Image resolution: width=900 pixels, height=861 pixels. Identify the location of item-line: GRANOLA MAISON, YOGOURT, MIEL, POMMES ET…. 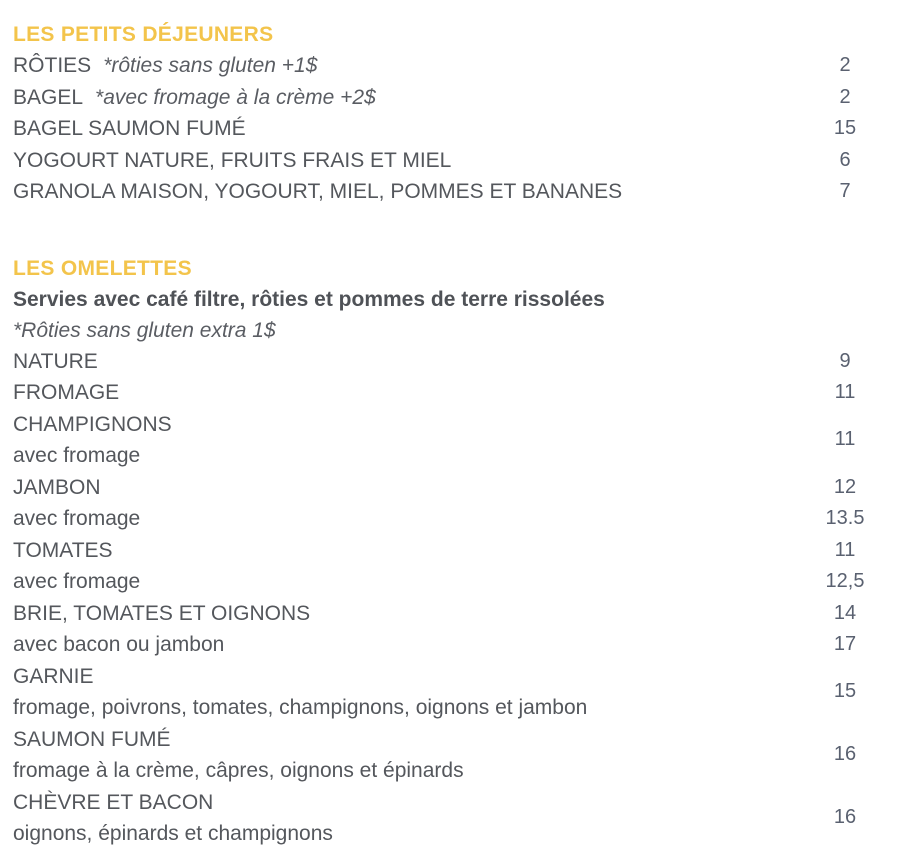
(401, 192).